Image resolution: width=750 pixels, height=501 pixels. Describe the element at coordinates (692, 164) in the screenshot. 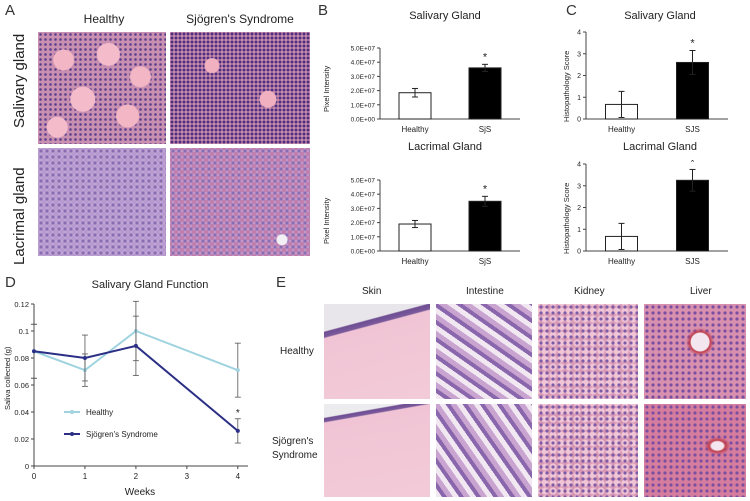

I see `chart-c-bottom-significance: *` at that location.